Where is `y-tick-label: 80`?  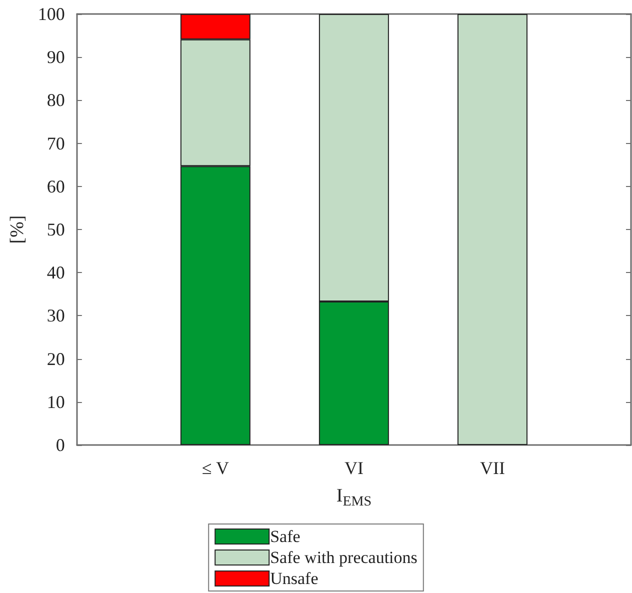
y-tick-label: 80 is located at coordinates (55, 100).